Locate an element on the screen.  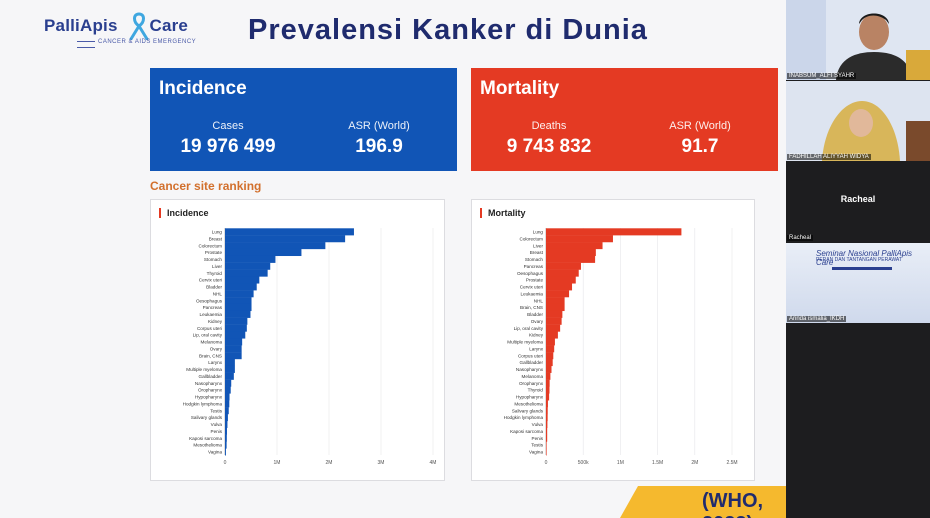
x-tick-label: 4M is located at coordinates (433, 463).